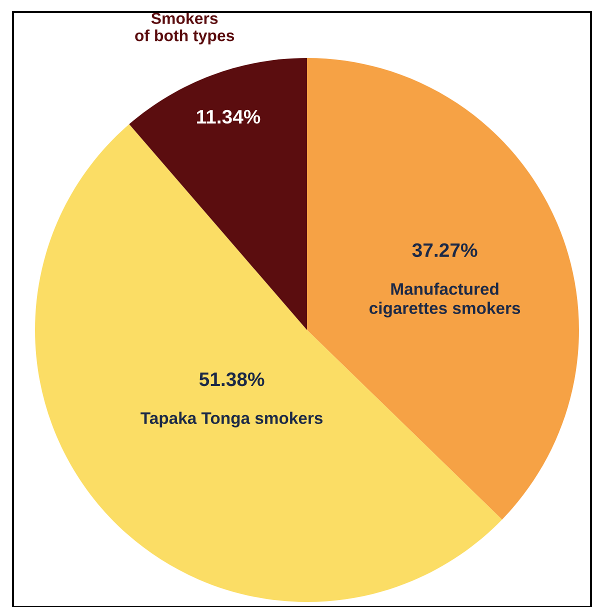 This screenshot has width=592, height=607. I want to click on slice-label: Manufactured cigarettes smokers, so click(444, 300).